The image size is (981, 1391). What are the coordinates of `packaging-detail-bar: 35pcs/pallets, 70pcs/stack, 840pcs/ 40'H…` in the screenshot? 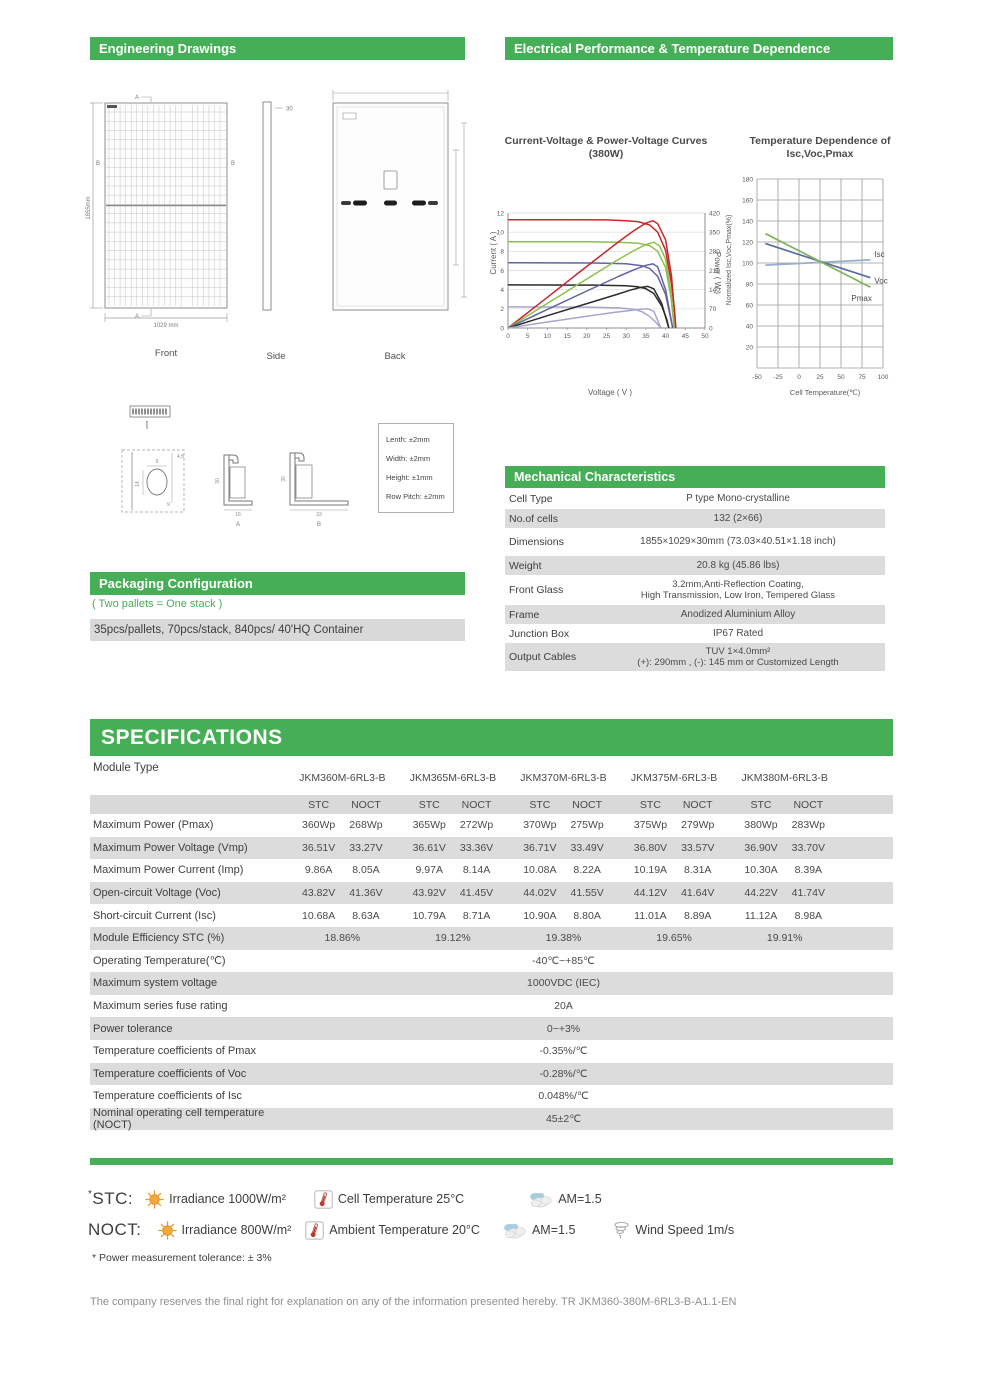 It's located at (277, 630).